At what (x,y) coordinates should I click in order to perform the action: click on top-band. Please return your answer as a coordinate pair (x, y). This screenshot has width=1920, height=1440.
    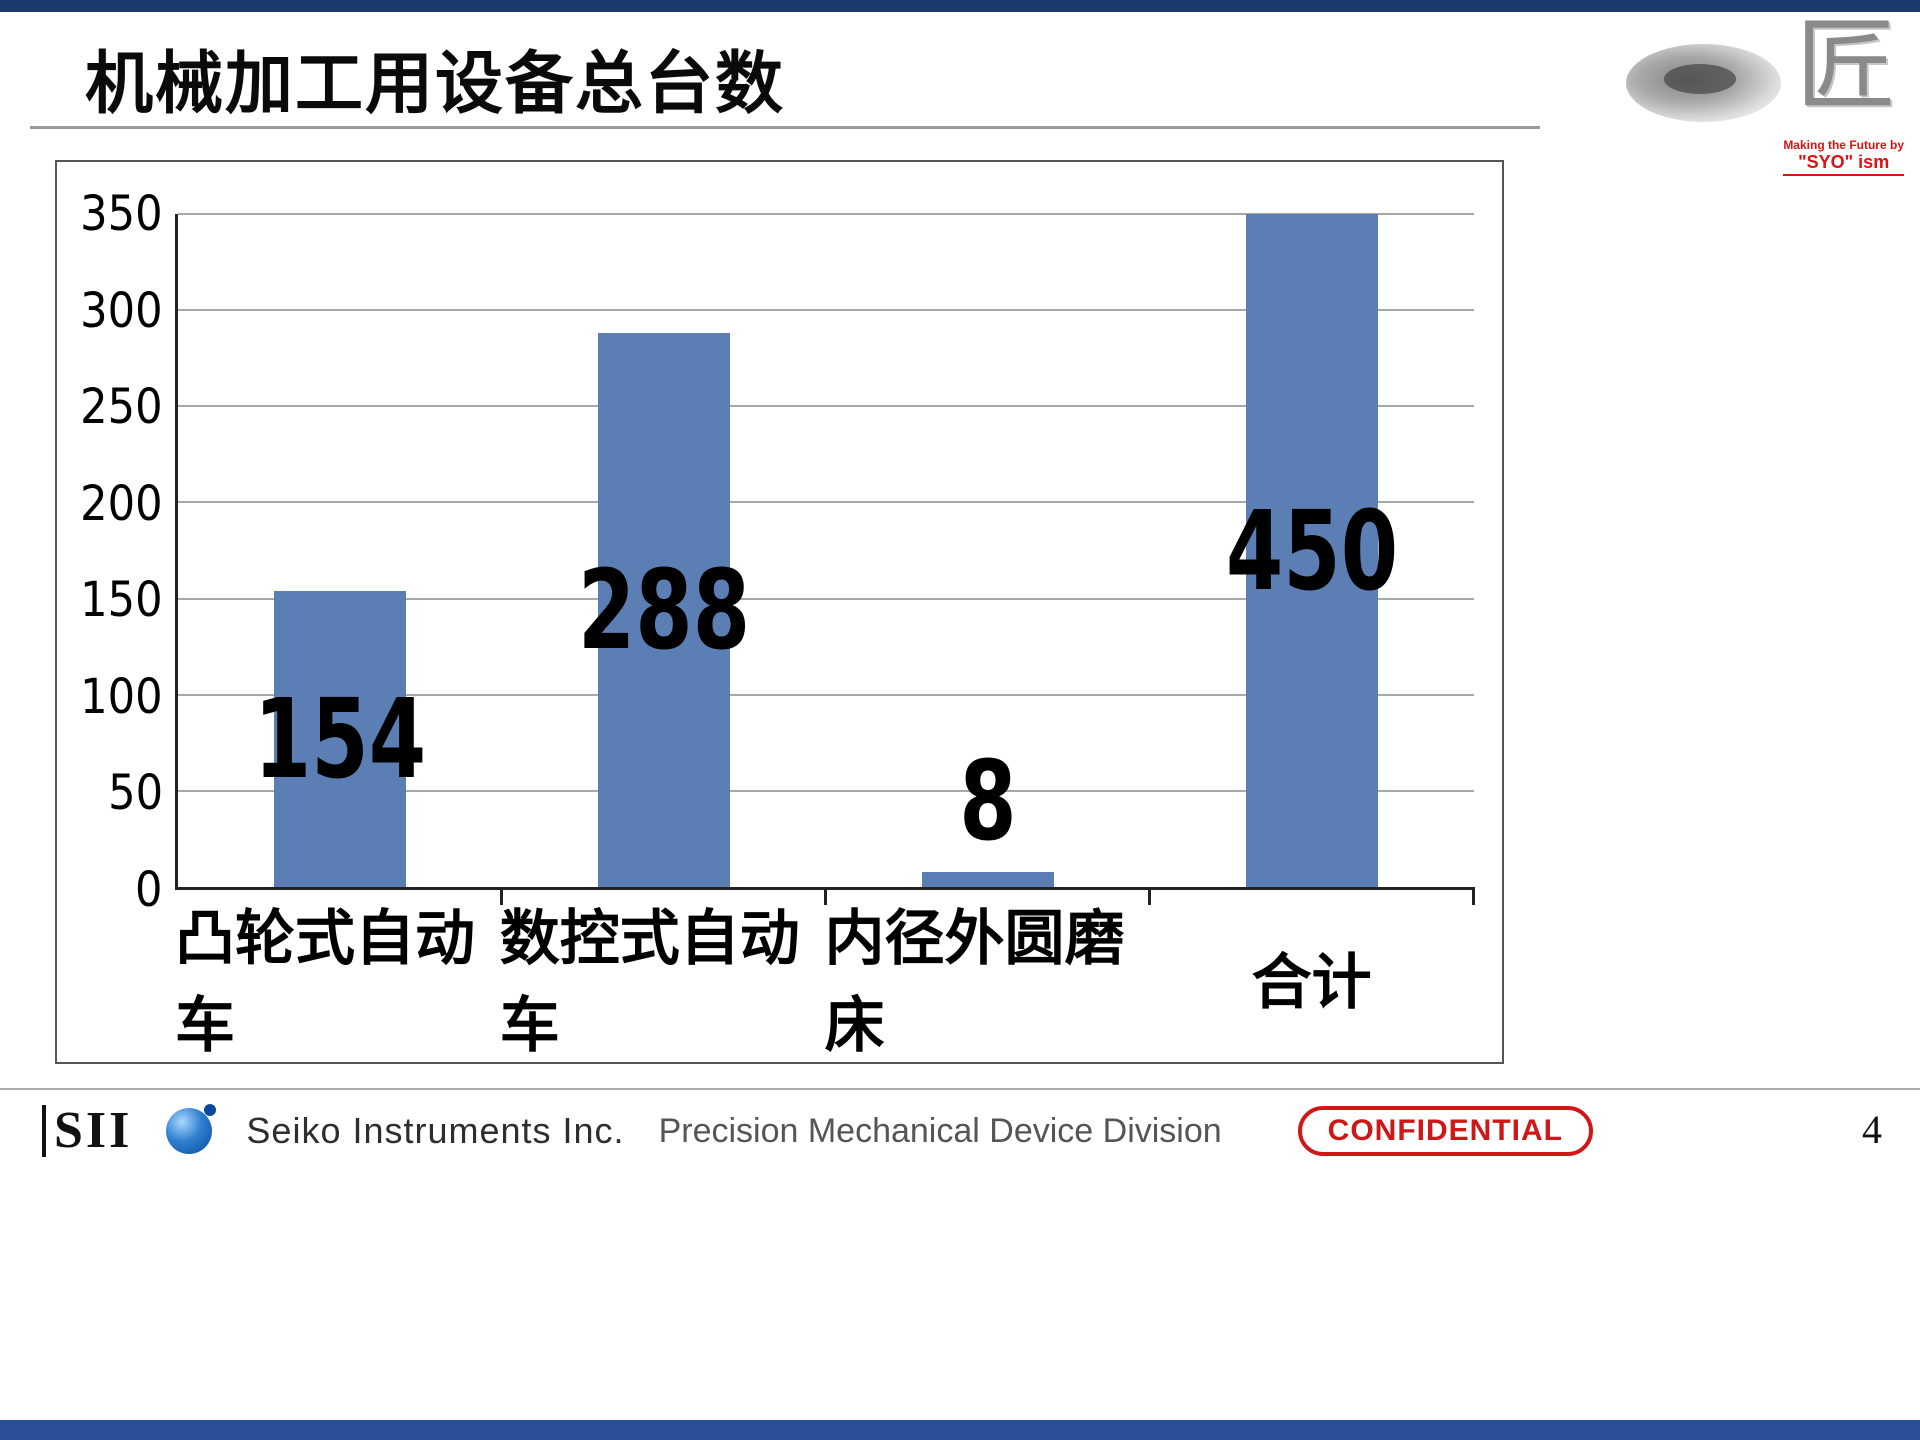
    Looking at the image, I should click on (960, 6).